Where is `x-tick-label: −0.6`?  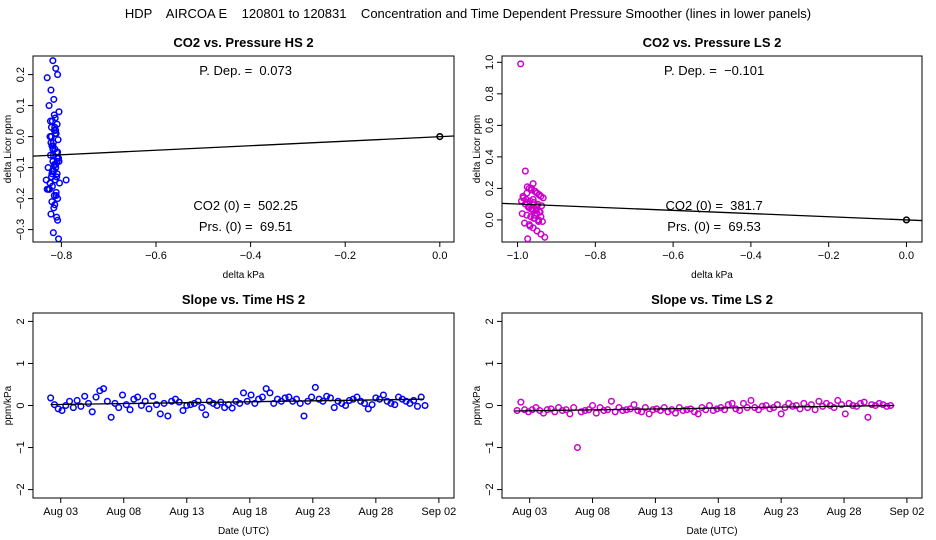 x-tick-label: −0.6 is located at coordinates (673, 256).